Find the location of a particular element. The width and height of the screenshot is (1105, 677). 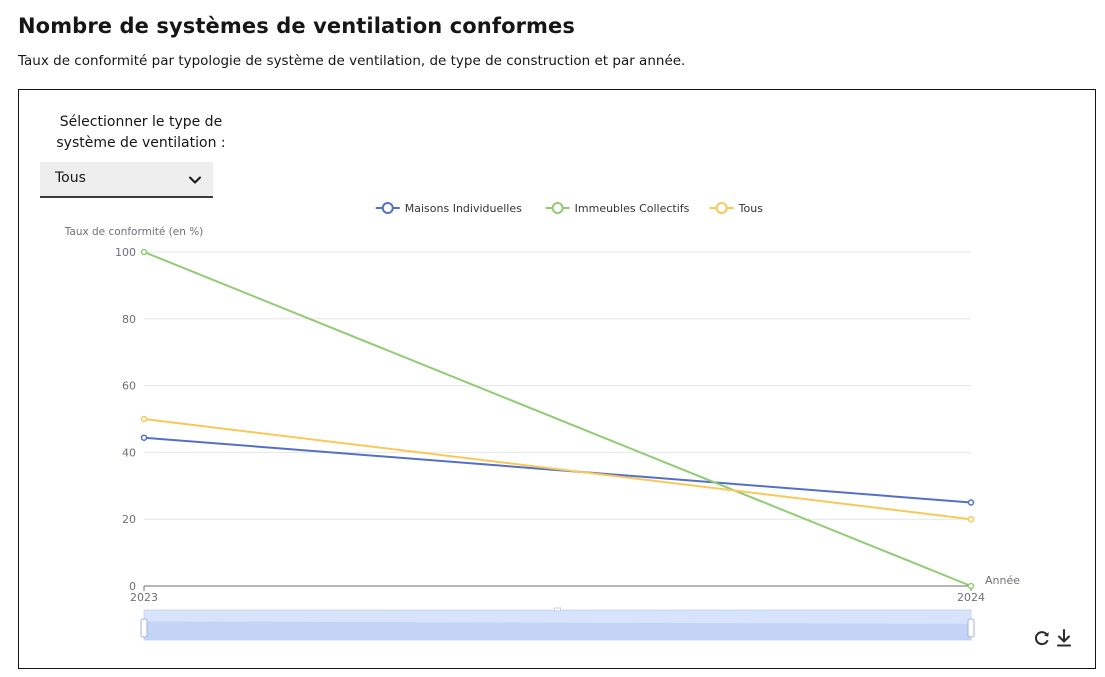

x-axis-title: Année is located at coordinates (1002, 580).